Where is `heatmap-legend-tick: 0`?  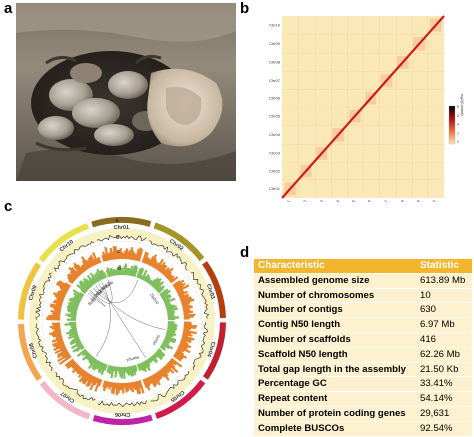 heatmap-legend-tick: 0 is located at coordinates (458, 142).